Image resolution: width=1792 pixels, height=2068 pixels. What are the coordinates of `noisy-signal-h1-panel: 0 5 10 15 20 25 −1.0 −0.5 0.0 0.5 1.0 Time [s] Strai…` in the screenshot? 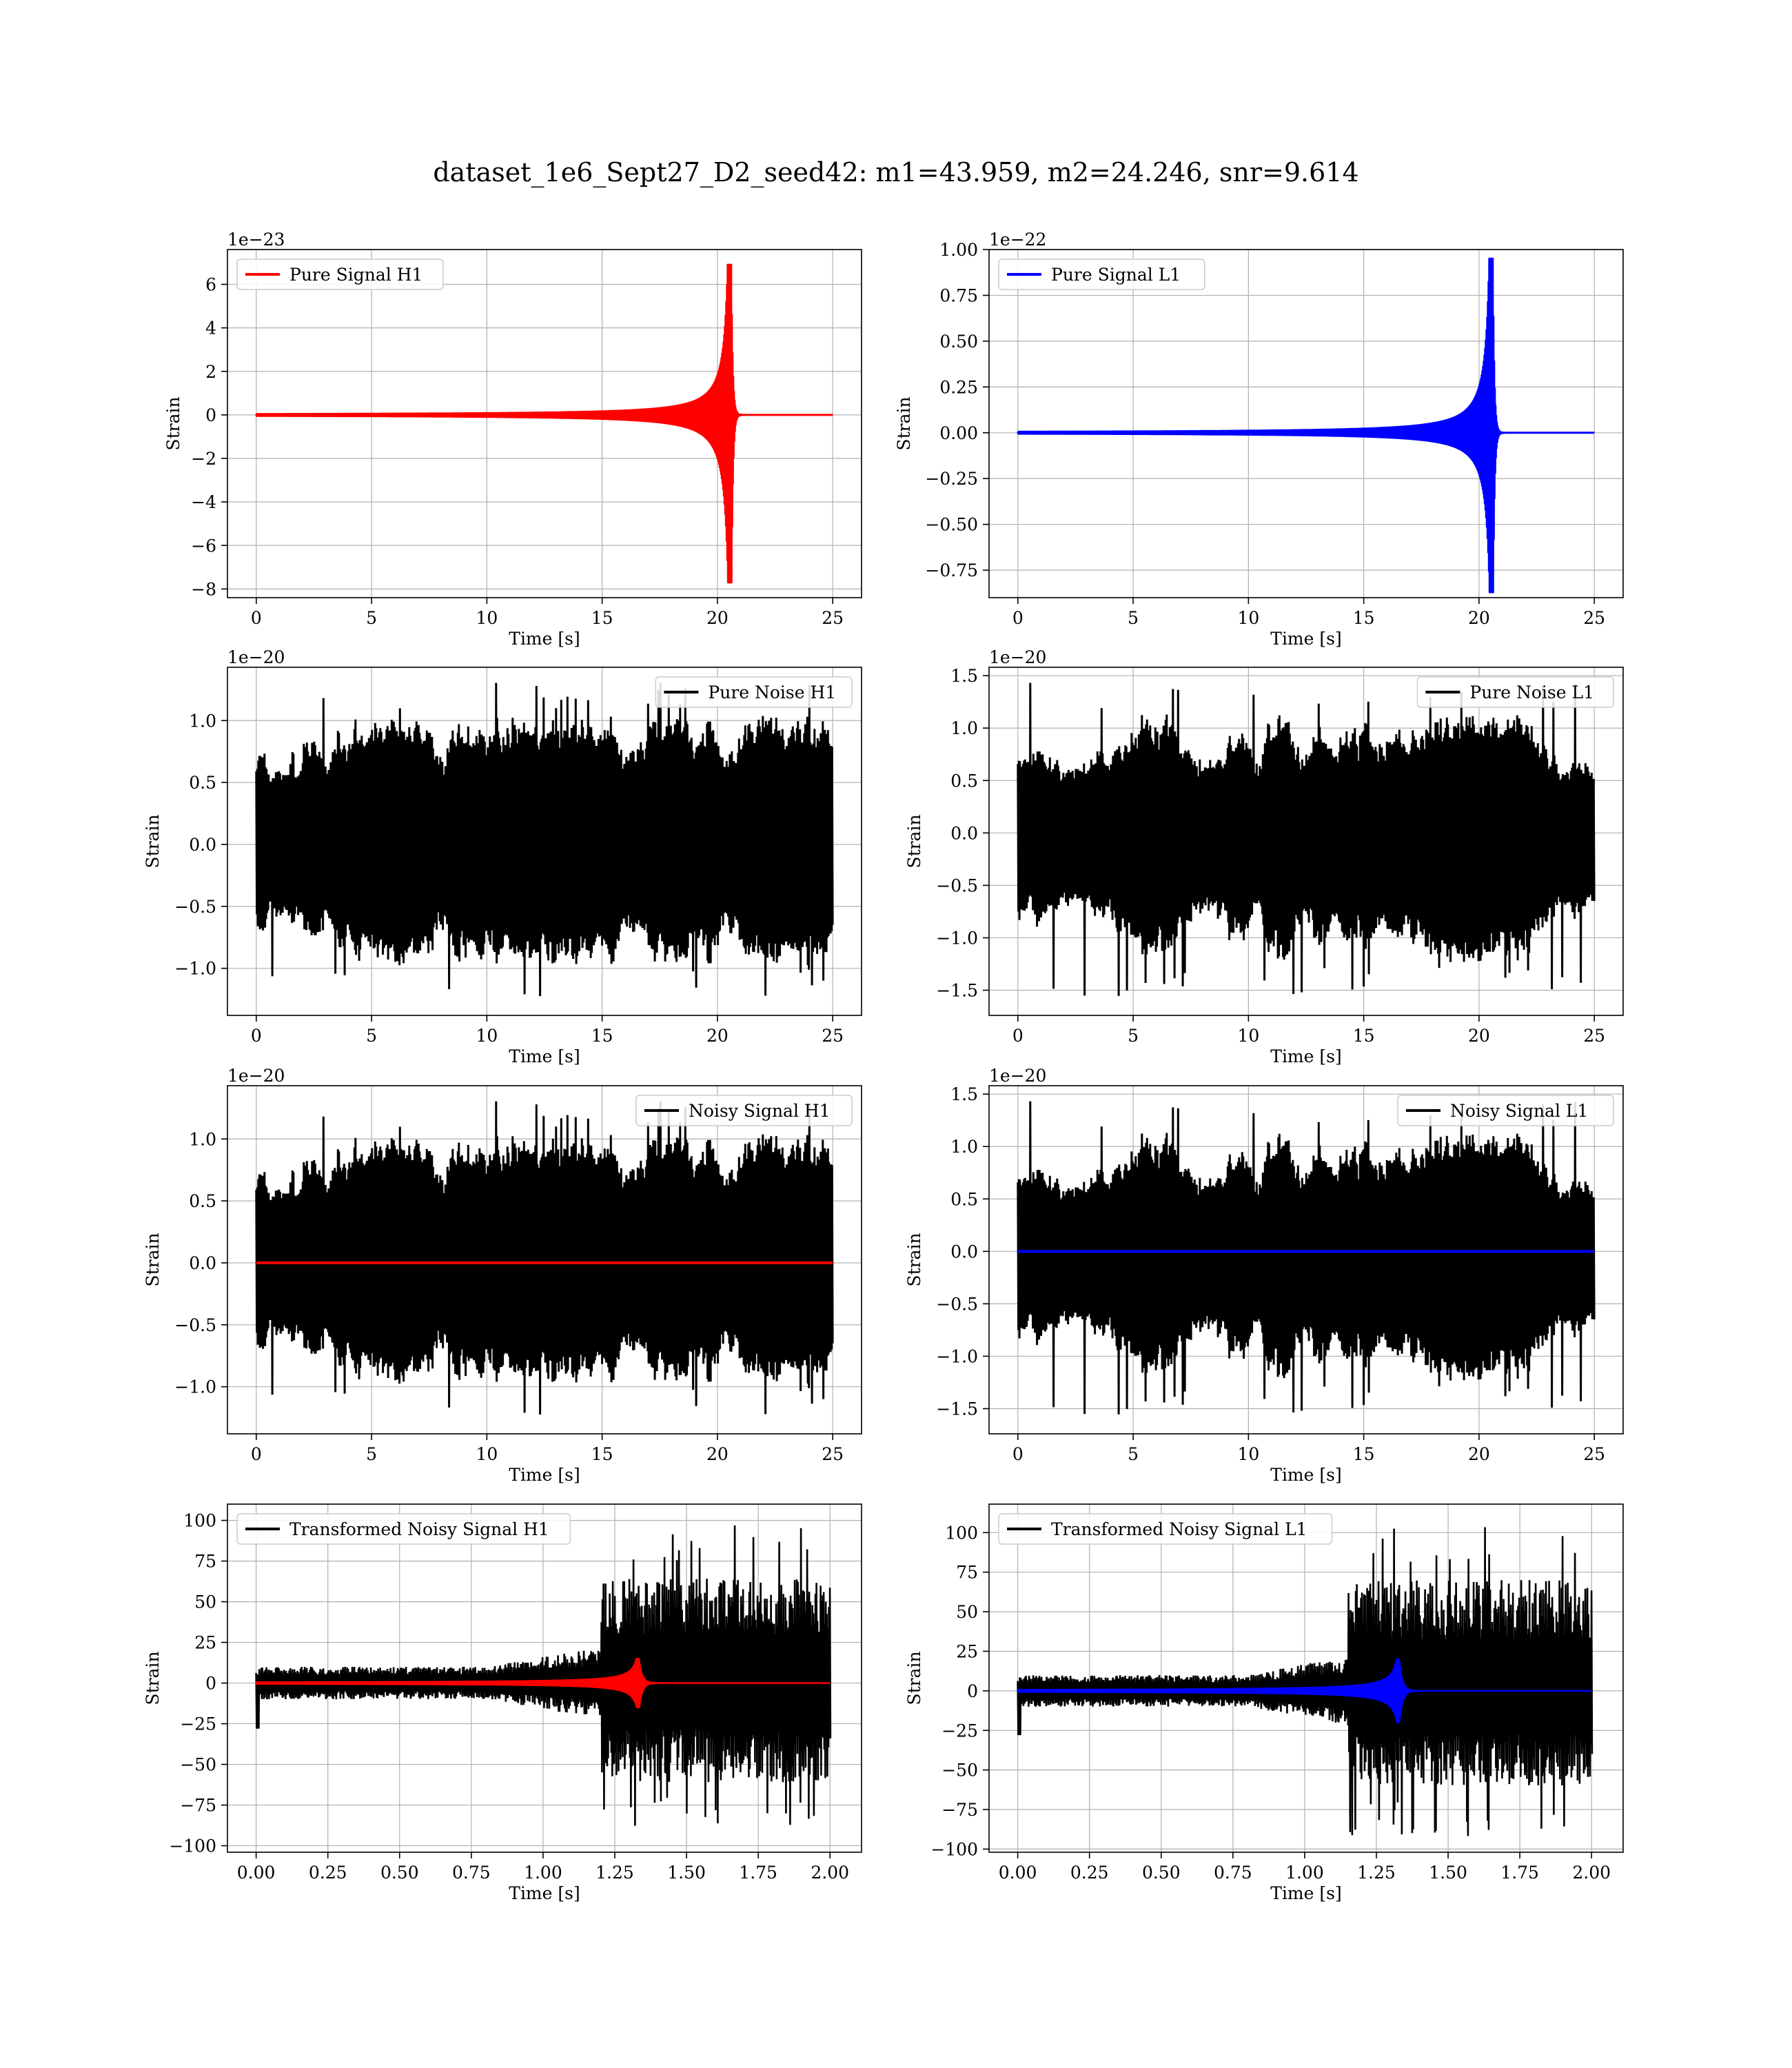 It's located at (502, 1275).